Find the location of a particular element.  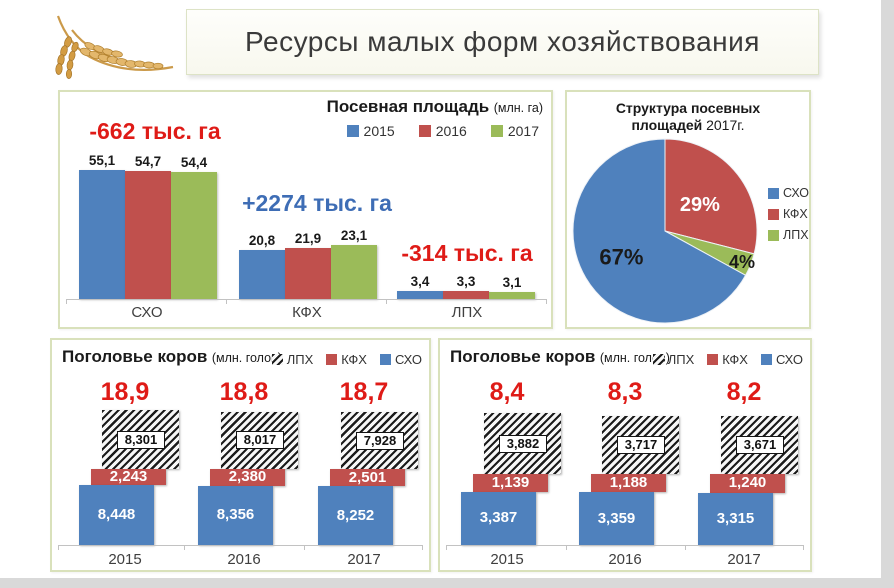

pie-chart: 29% 4% 67% is located at coordinates (665, 231).